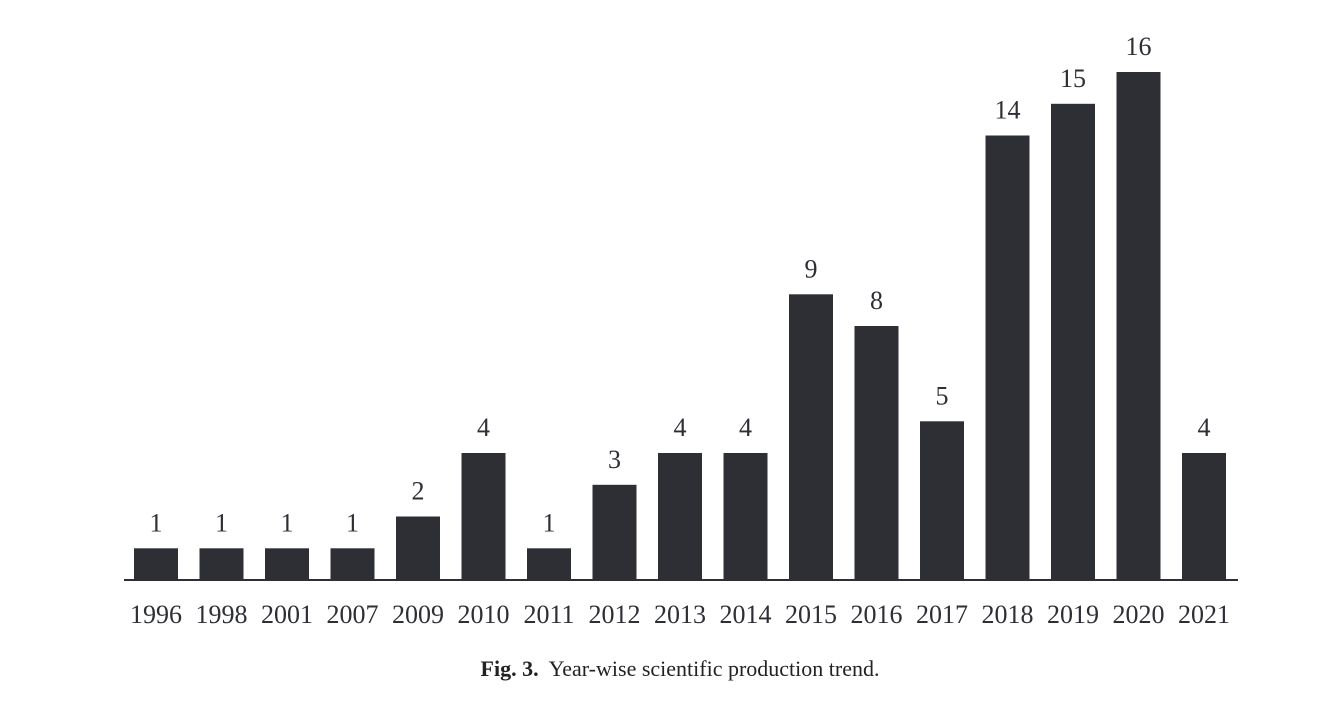 Image resolution: width=1326 pixels, height=705 pixels. Describe the element at coordinates (1204, 614) in the screenshot. I see `x-tick-label-2021: 2021` at that location.